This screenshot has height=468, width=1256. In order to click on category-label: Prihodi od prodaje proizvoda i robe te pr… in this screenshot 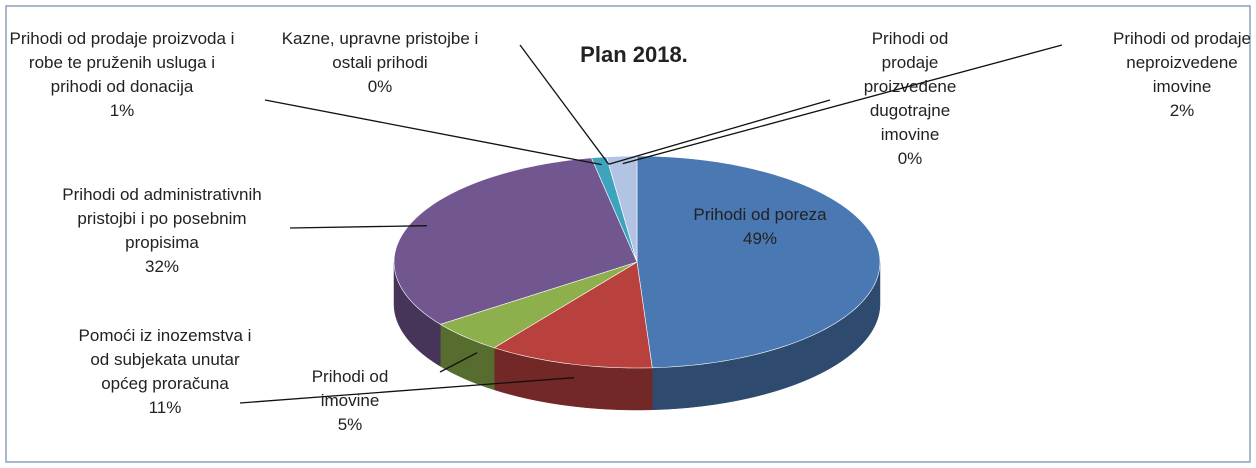, I will do `click(122, 62)`.